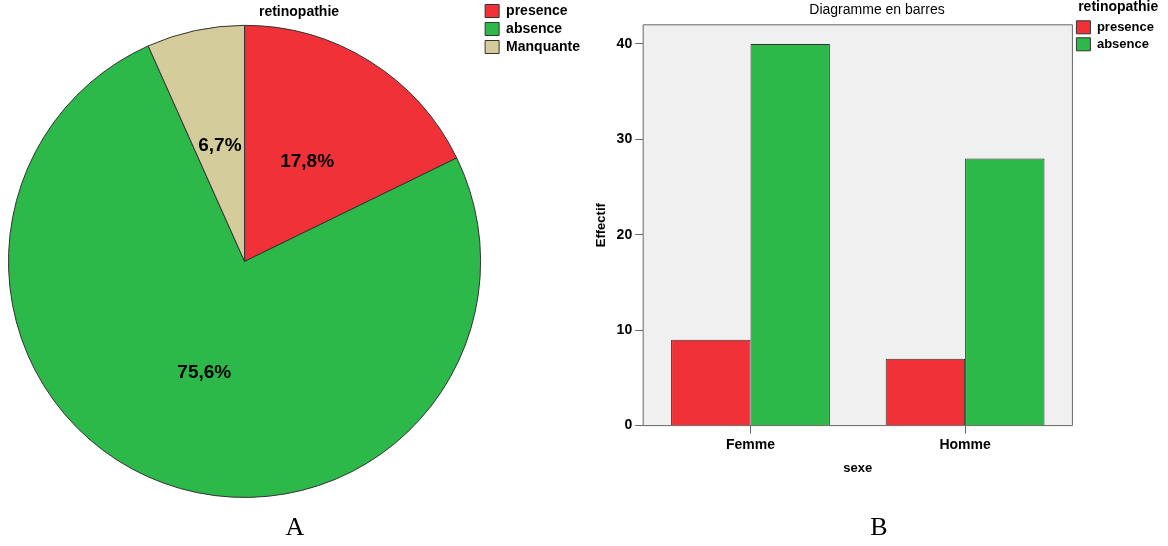  What do you see at coordinates (624, 138) in the screenshot?
I see `y-tick-label: 30` at bounding box center [624, 138].